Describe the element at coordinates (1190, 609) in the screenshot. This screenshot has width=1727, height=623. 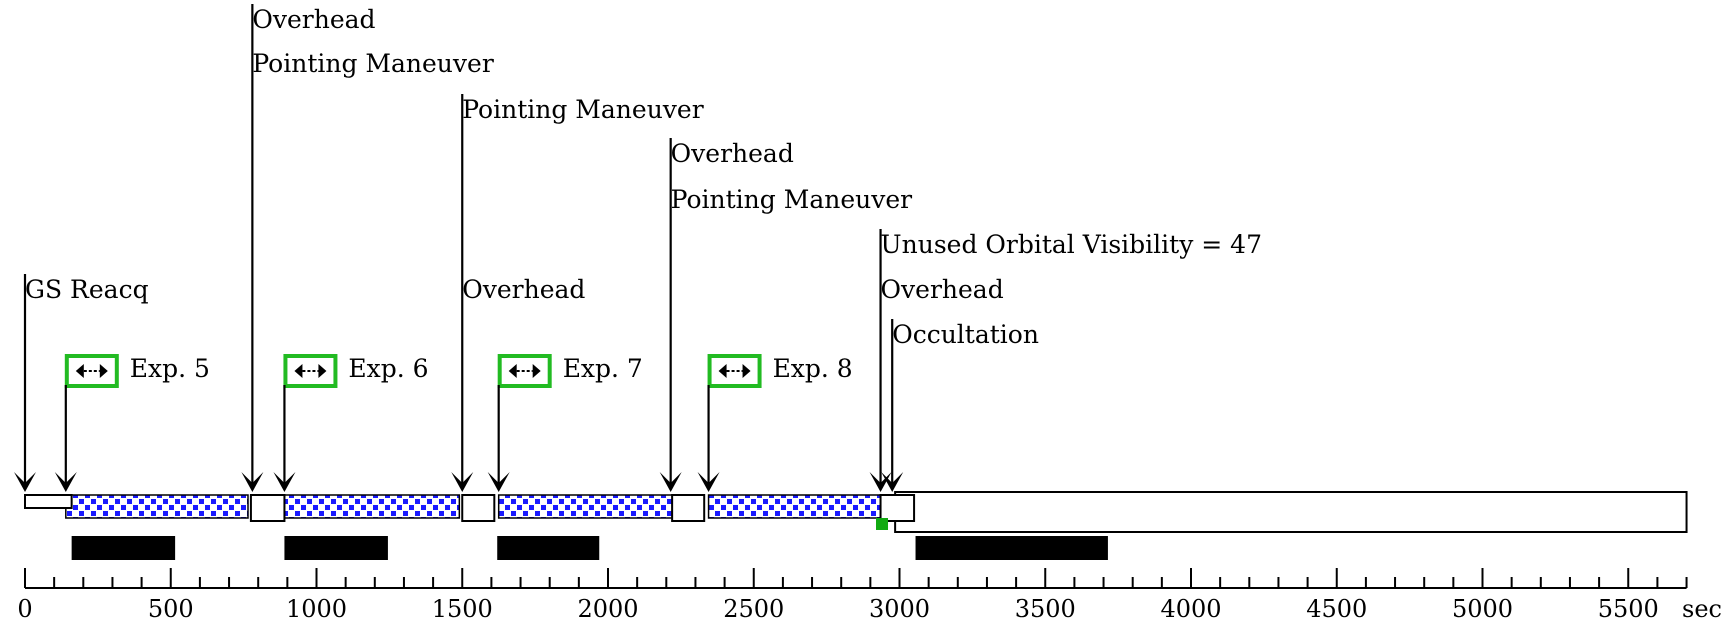
I see `tick-label: 4000` at that location.